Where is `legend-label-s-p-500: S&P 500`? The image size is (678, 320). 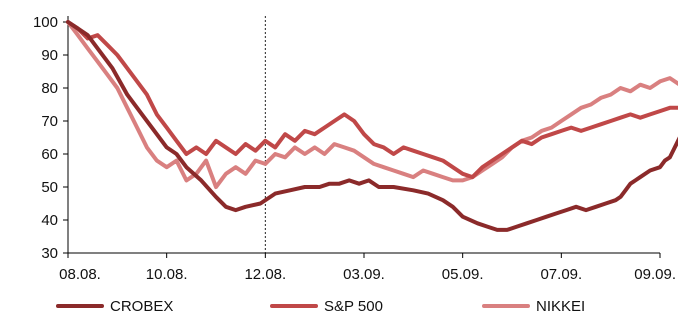 legend-label-s-p-500: S&P 500 is located at coordinates (353, 306).